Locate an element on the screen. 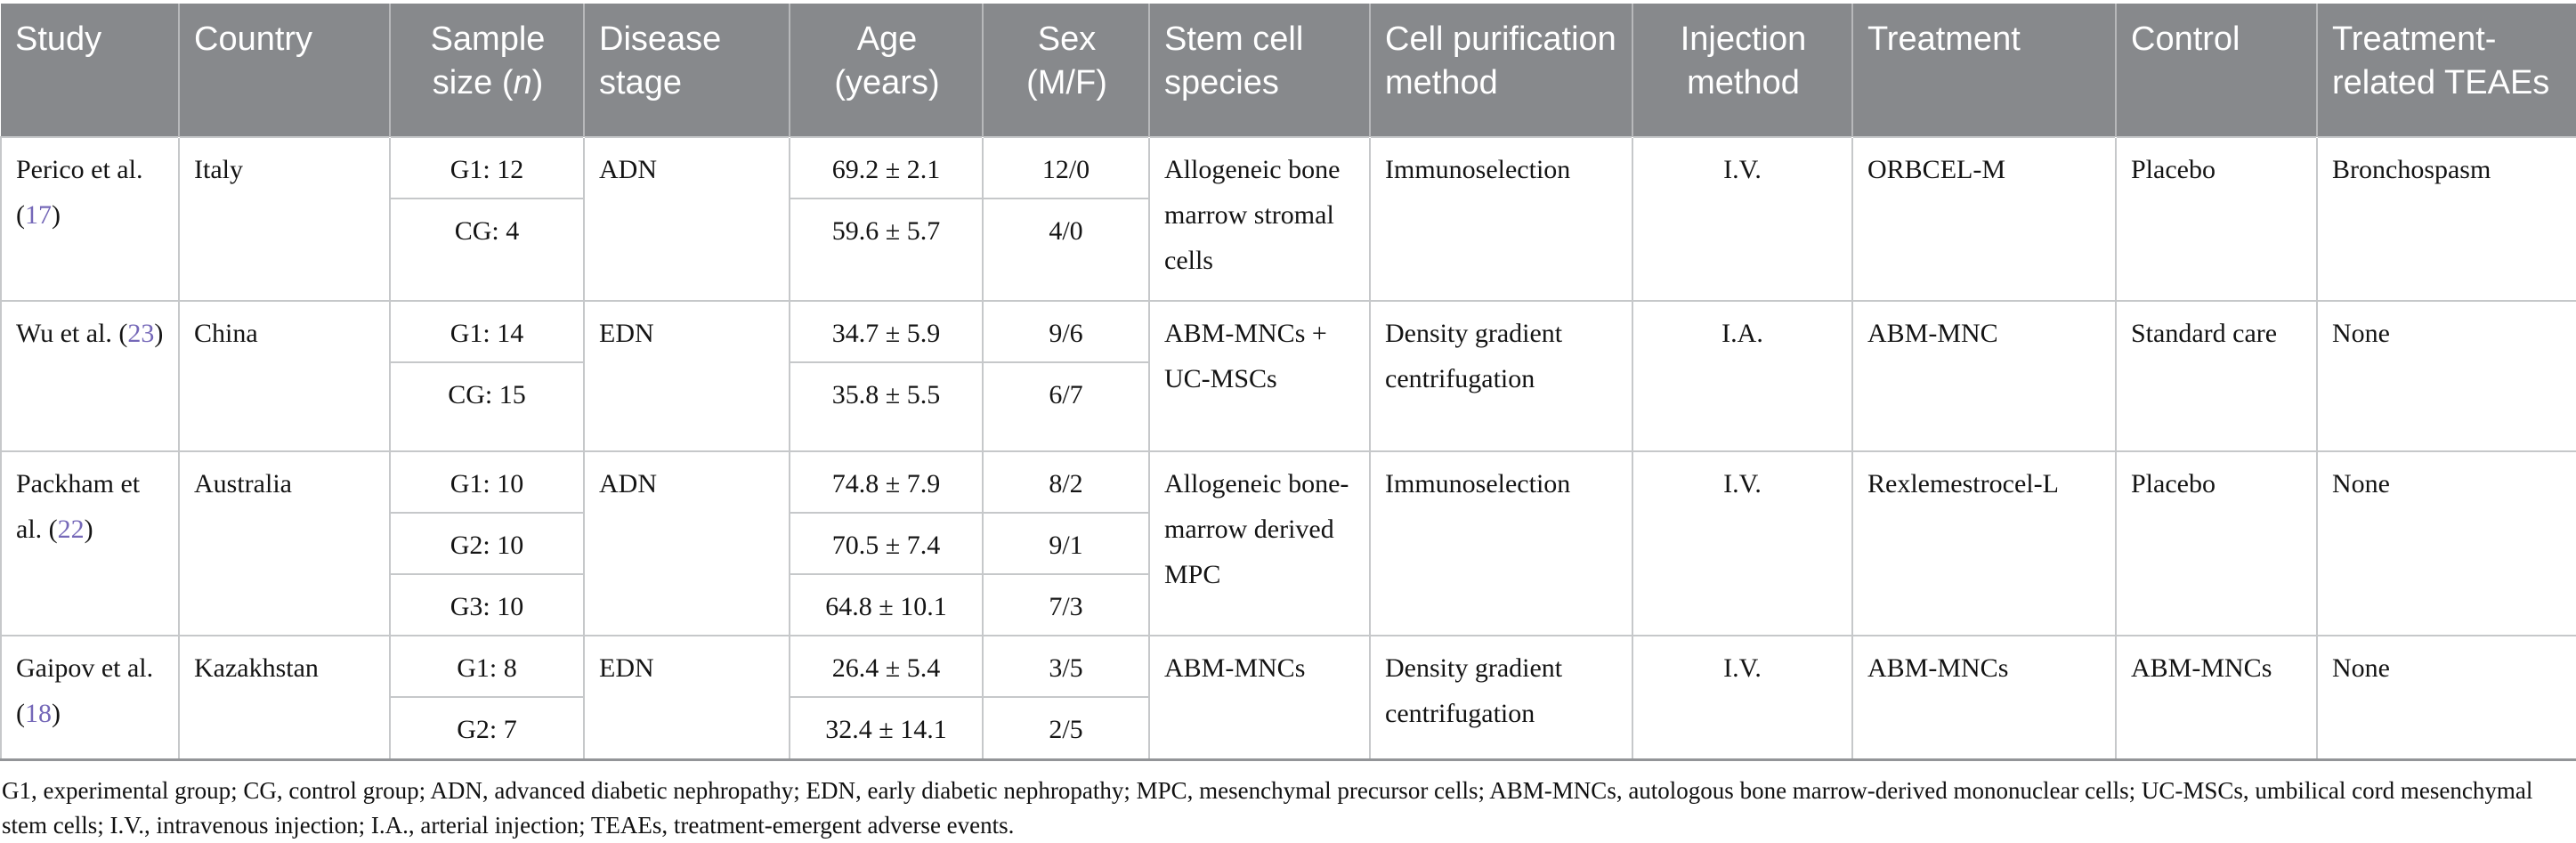  country-cell: Kazakhstan is located at coordinates (284, 698).